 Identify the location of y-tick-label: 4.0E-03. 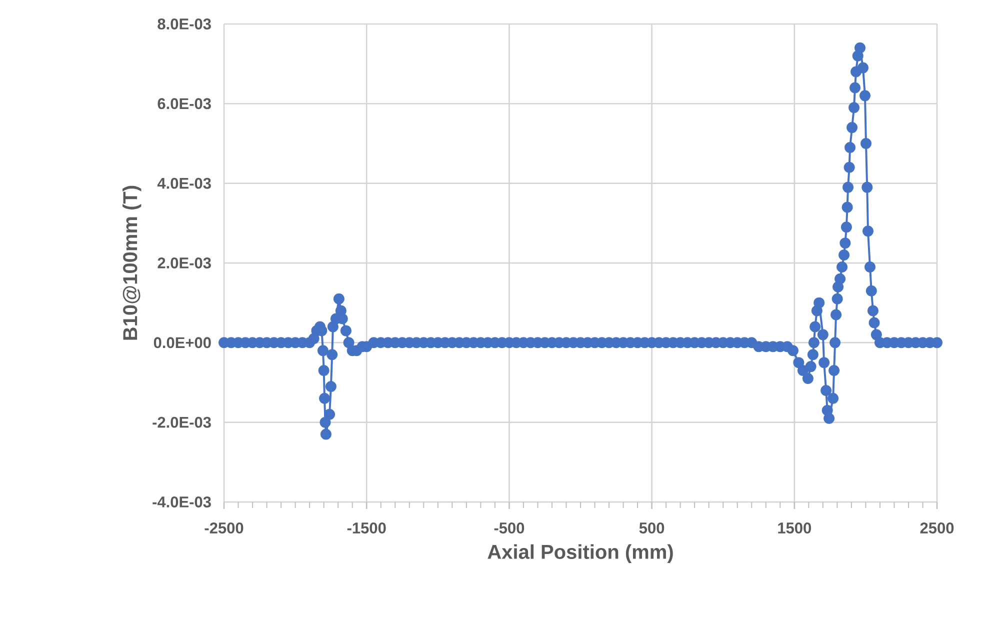
(184, 183).